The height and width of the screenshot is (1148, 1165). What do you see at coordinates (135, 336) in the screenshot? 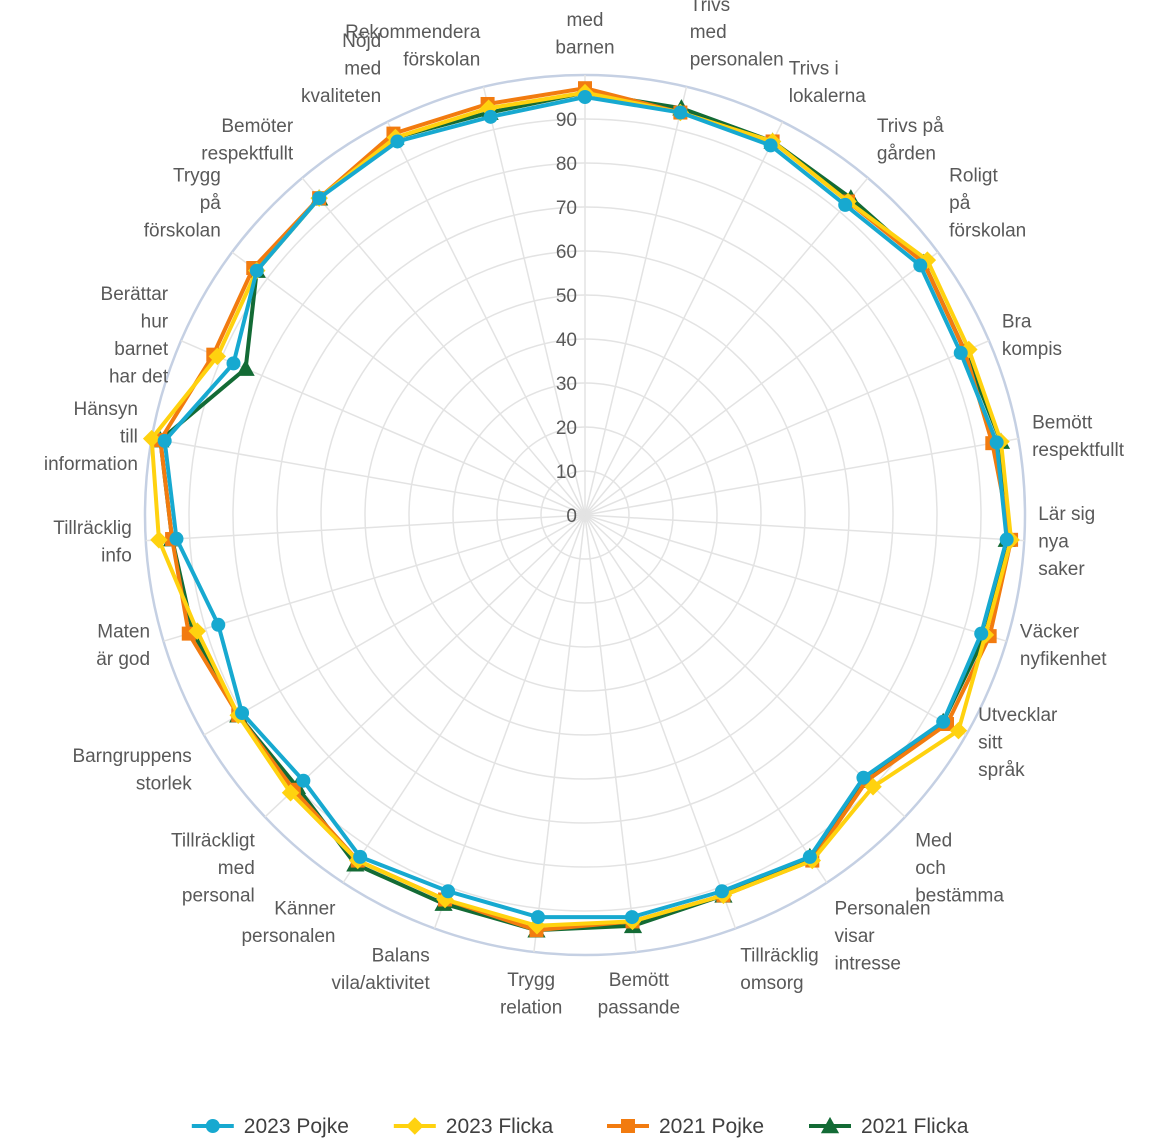
I see `category-label: Berättar hur barnet har det` at bounding box center [135, 336].